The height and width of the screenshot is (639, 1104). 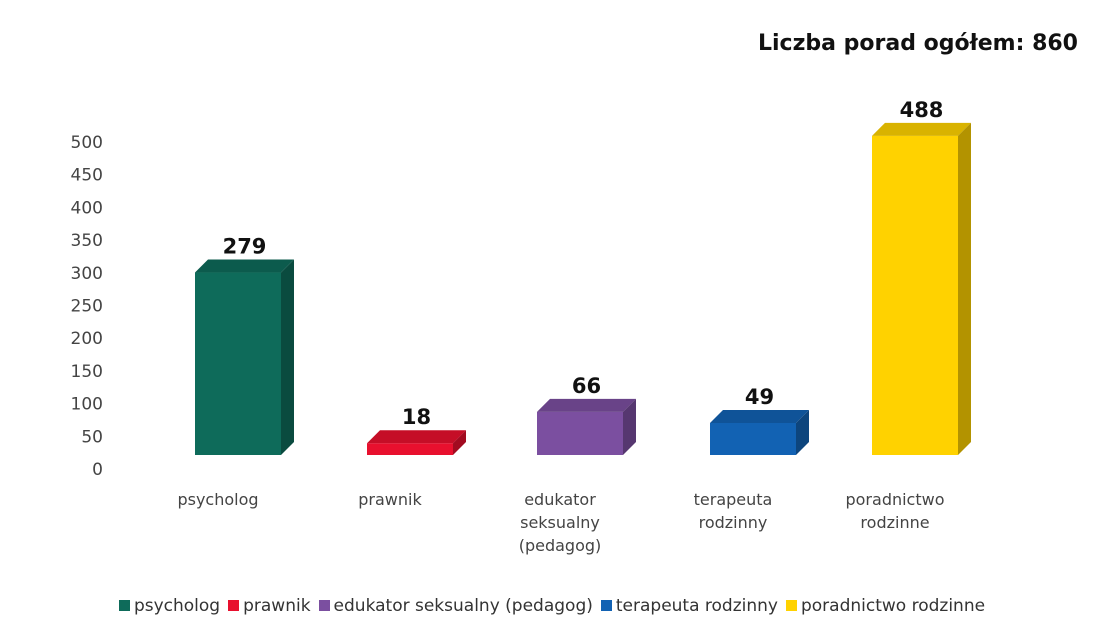 What do you see at coordinates (696, 606) in the screenshot?
I see `legend-label: terapeuta rodzinny` at bounding box center [696, 606].